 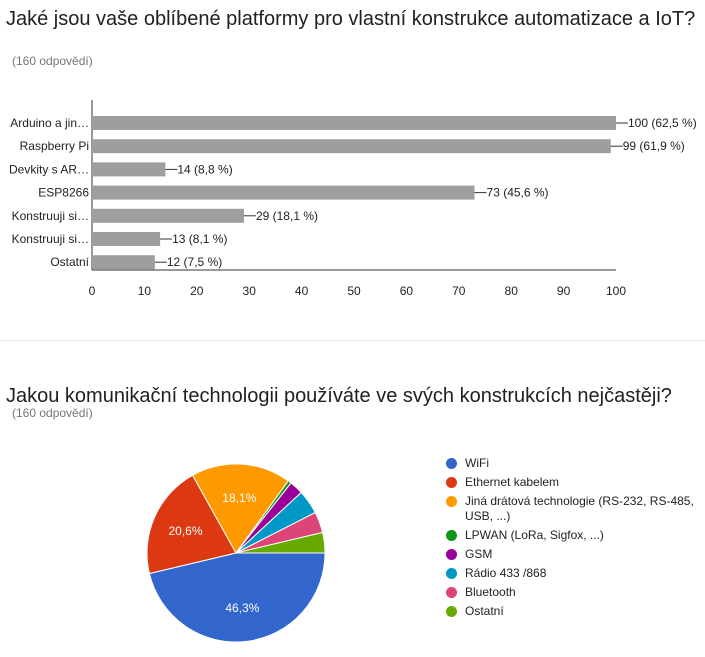 I want to click on legend-item: GSM, so click(x=571, y=554).